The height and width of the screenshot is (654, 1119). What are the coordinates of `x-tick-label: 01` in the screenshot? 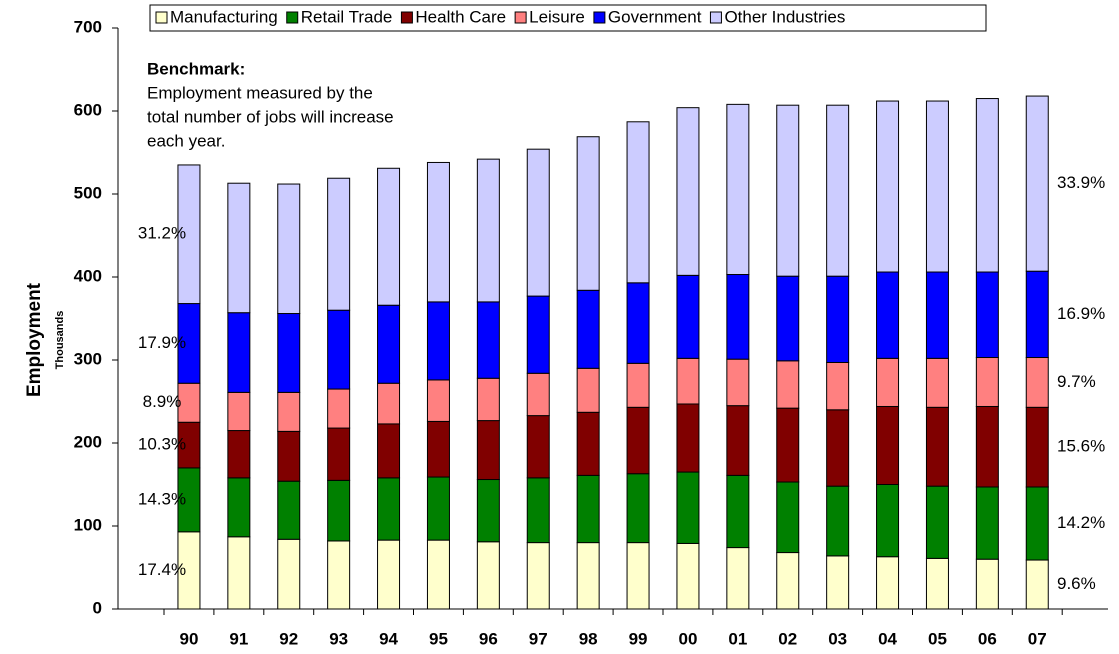 It's located at (737, 638).